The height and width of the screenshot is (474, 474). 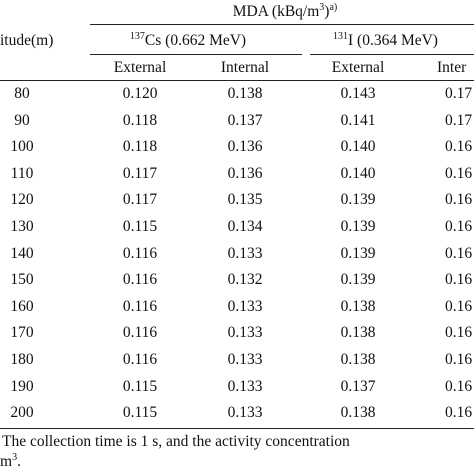 I want to click on value-cell: 0.120, so click(x=140, y=93).